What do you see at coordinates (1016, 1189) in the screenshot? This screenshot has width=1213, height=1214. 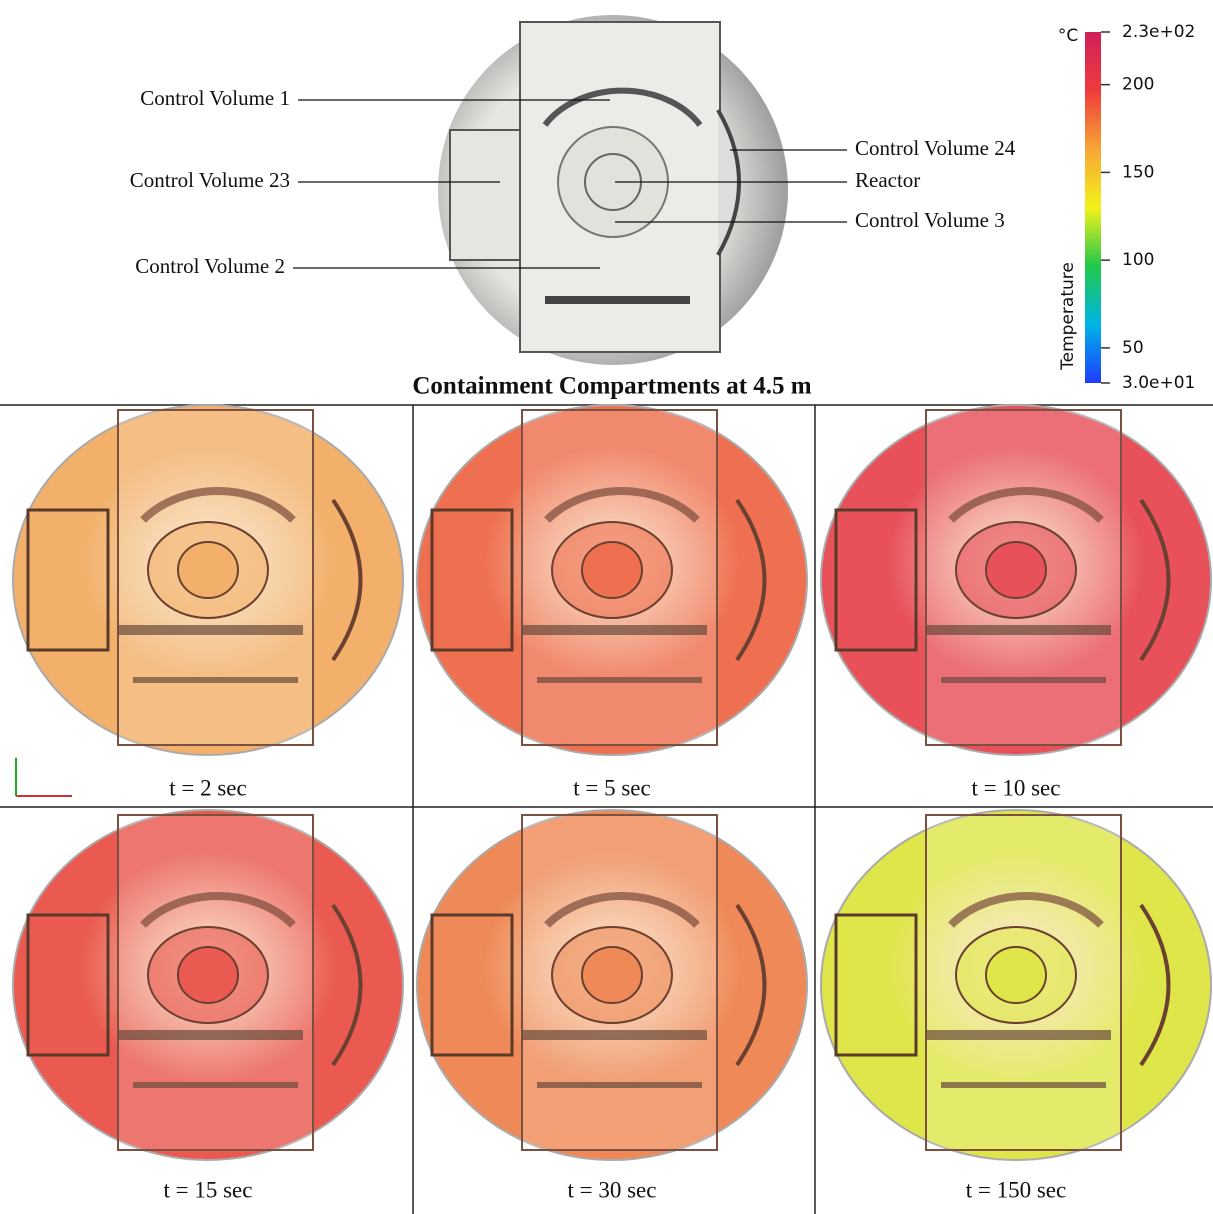 I see `panel-caption: t = 150 sec` at bounding box center [1016, 1189].